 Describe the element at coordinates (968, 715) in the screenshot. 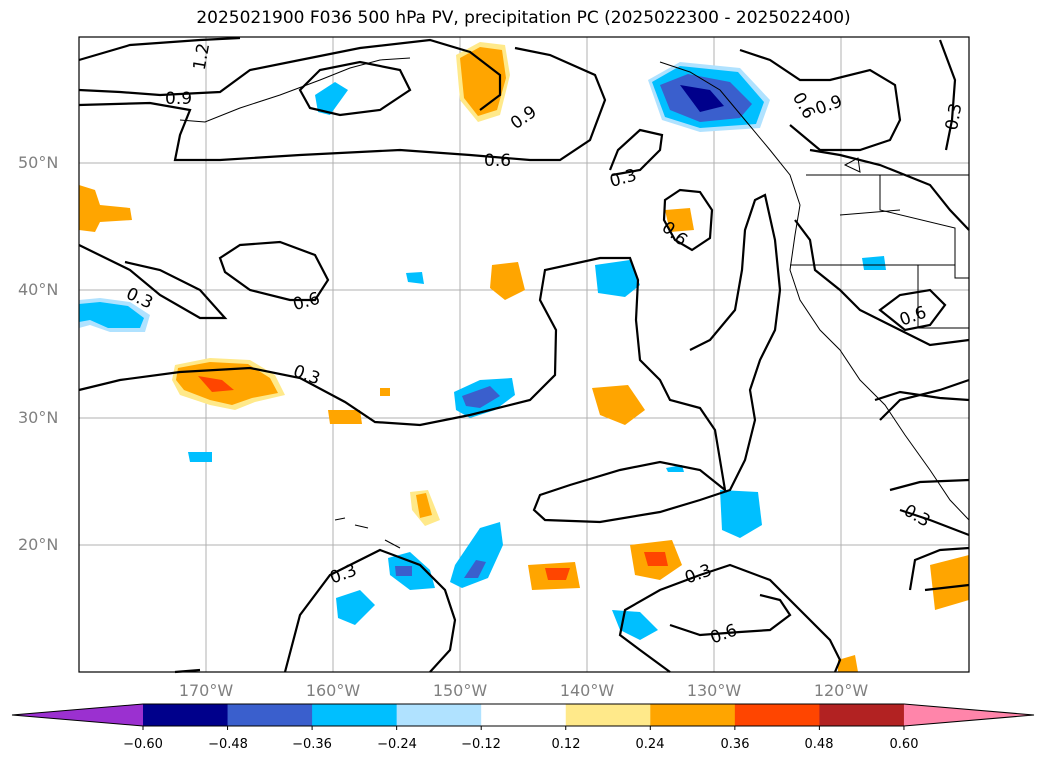

I see `colorbar-extend-high` at that location.